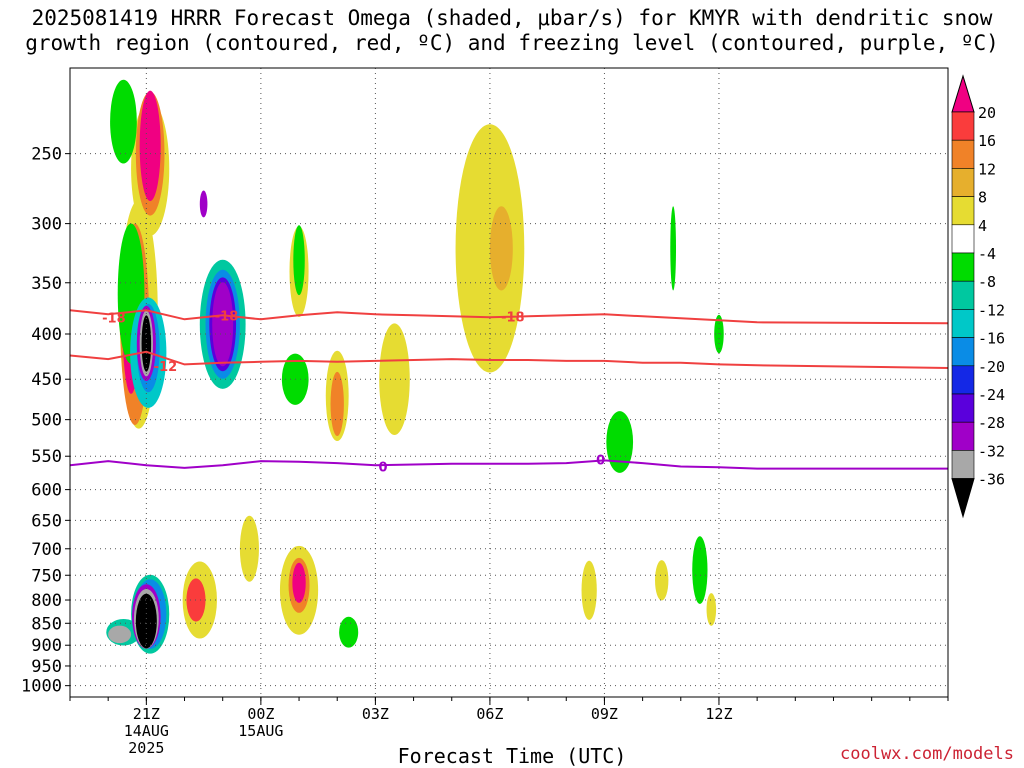 The height and width of the screenshot is (768, 1024). Describe the element at coordinates (509, 359) in the screenshot. I see `contour-dgz_bottom` at that location.